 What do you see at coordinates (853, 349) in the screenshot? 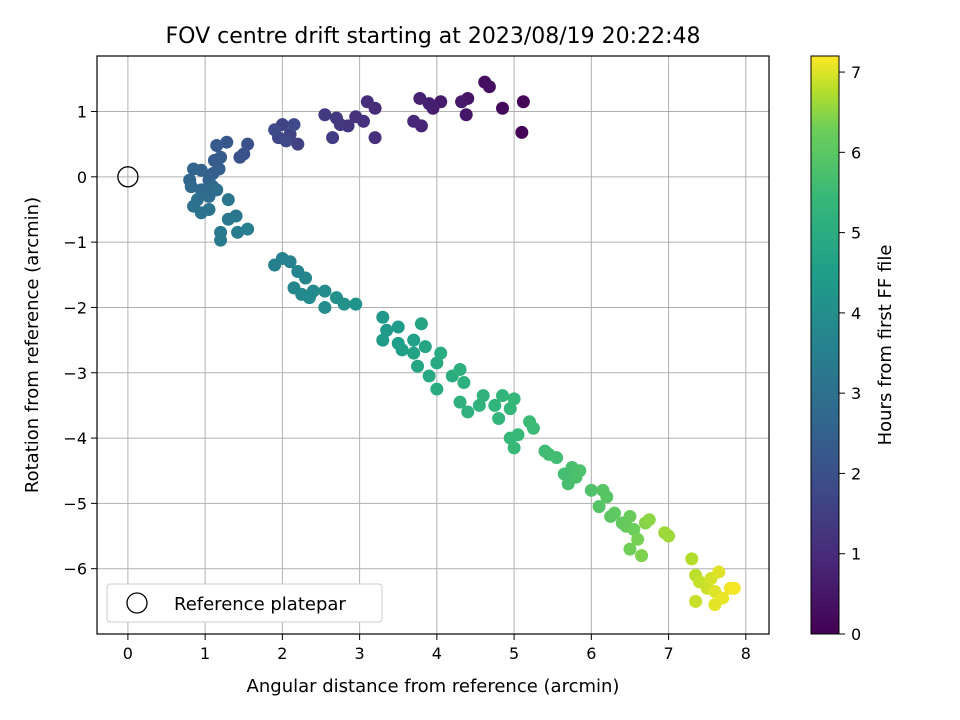
I see `colorbar: 0 1 2 3 4 5 6 7 Hours from first FF file` at bounding box center [853, 349].